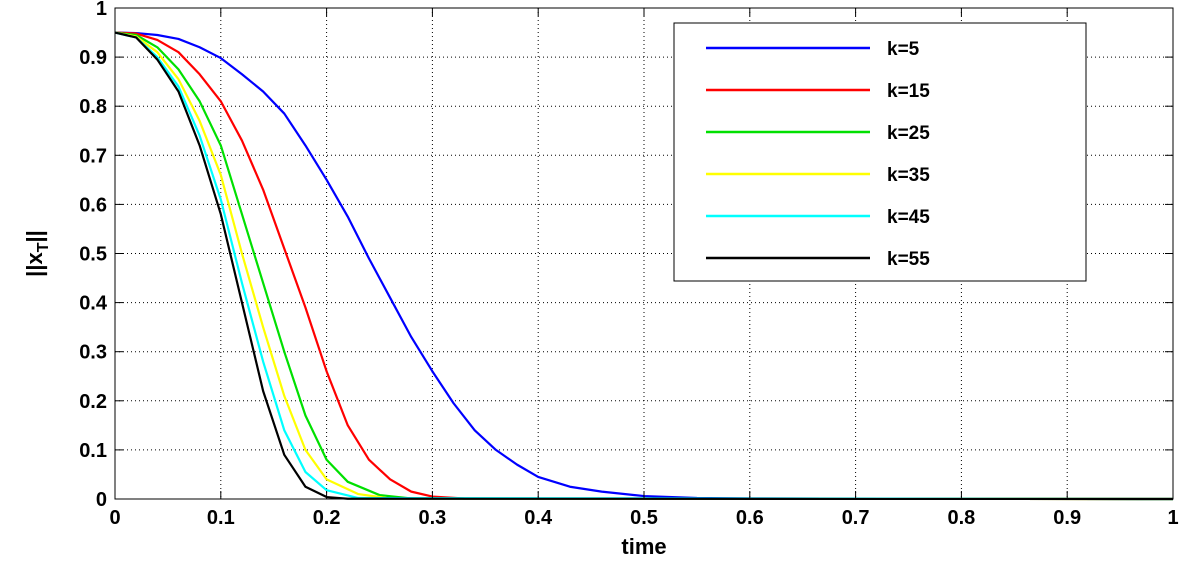 This screenshot has height=567, width=1184. Describe the element at coordinates (93, 255) in the screenshot. I see `y-tick-label: 0.5` at that location.